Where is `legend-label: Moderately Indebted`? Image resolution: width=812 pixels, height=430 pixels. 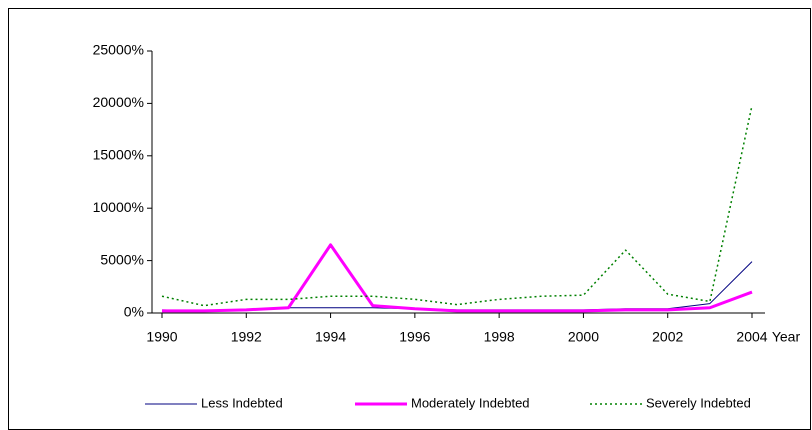
legend-label: Moderately Indebted is located at coordinates (470, 402).